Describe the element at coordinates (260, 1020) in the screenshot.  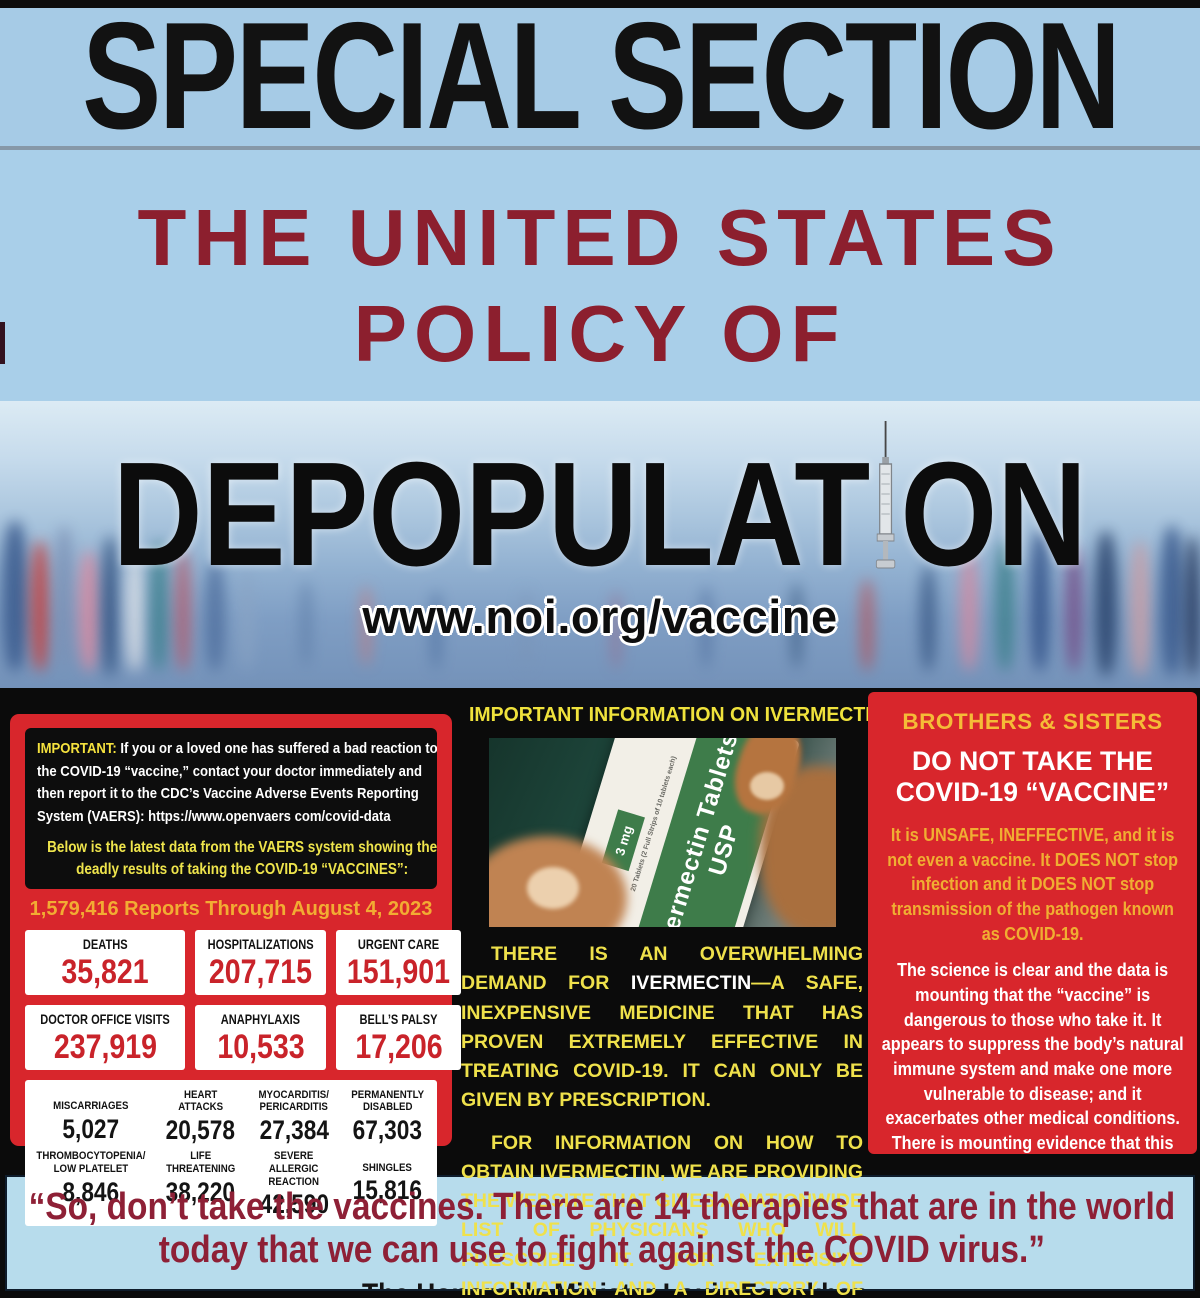
I see `stat-label: ANAPHYLAXIS` at that location.